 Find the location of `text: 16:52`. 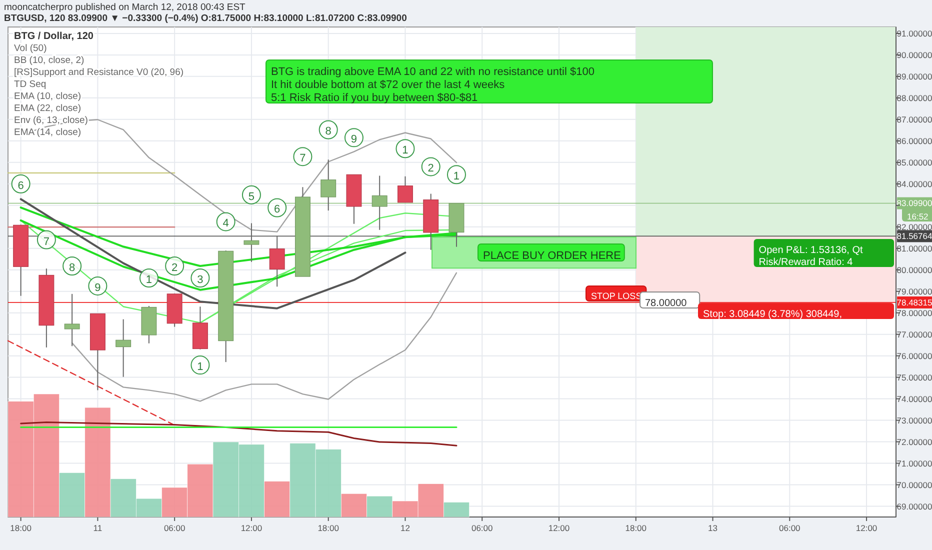

text: 16:52 is located at coordinates (918, 217).